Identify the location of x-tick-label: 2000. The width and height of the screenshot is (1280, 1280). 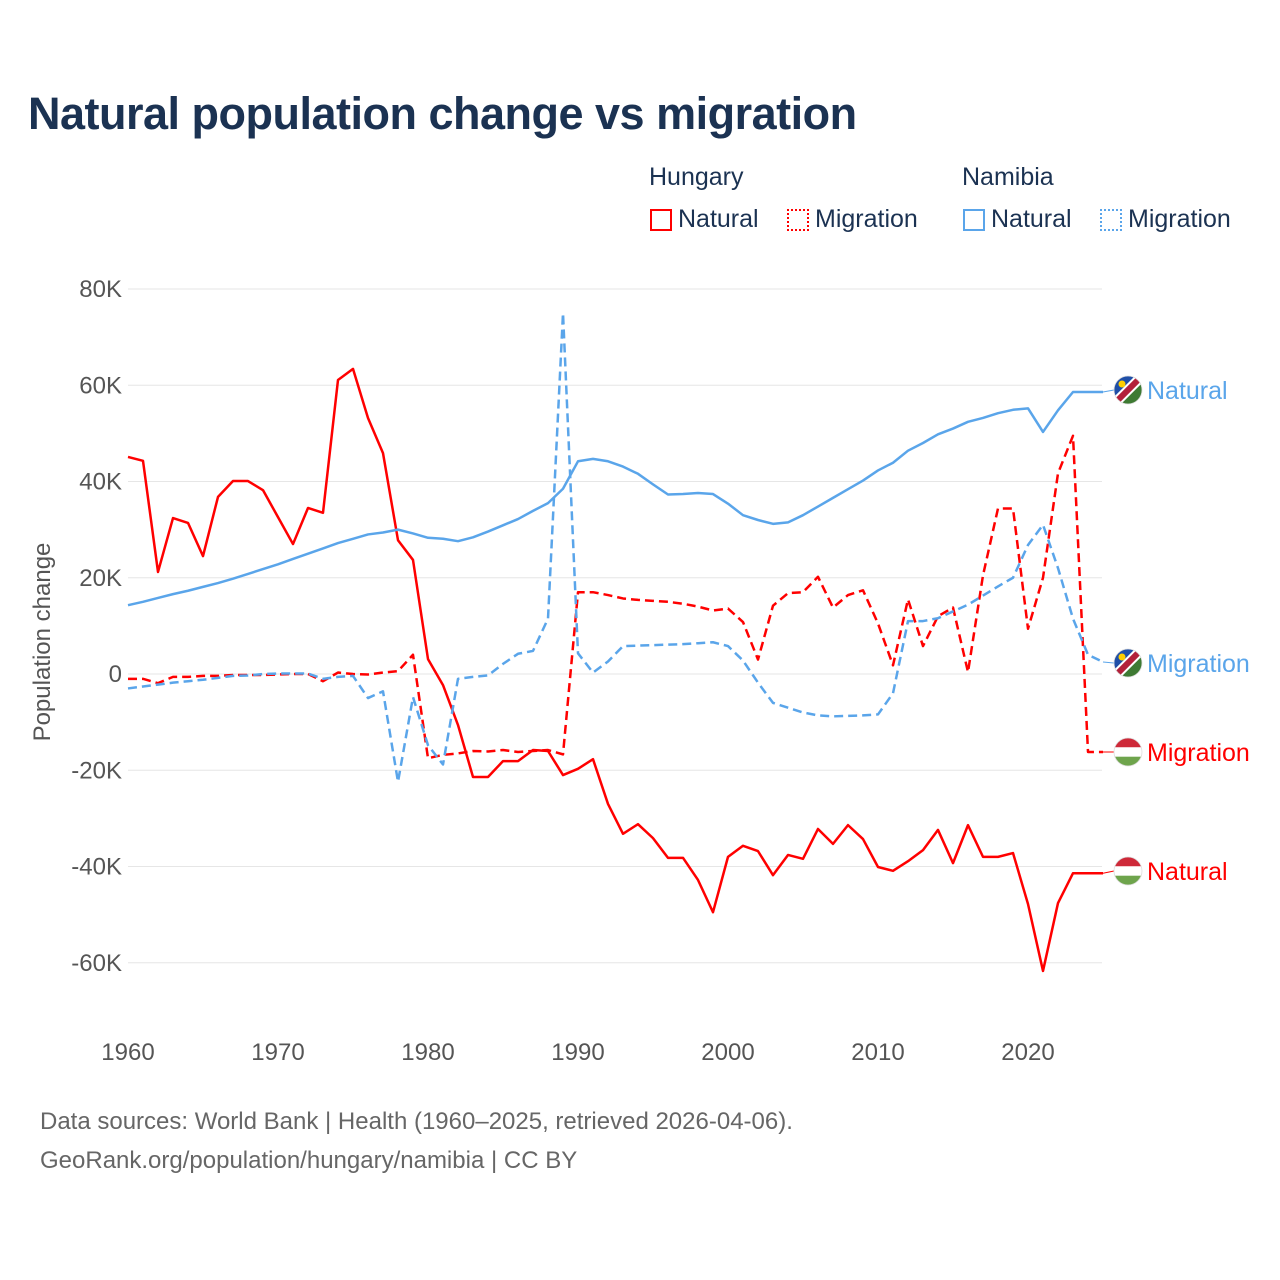
(727, 1052).